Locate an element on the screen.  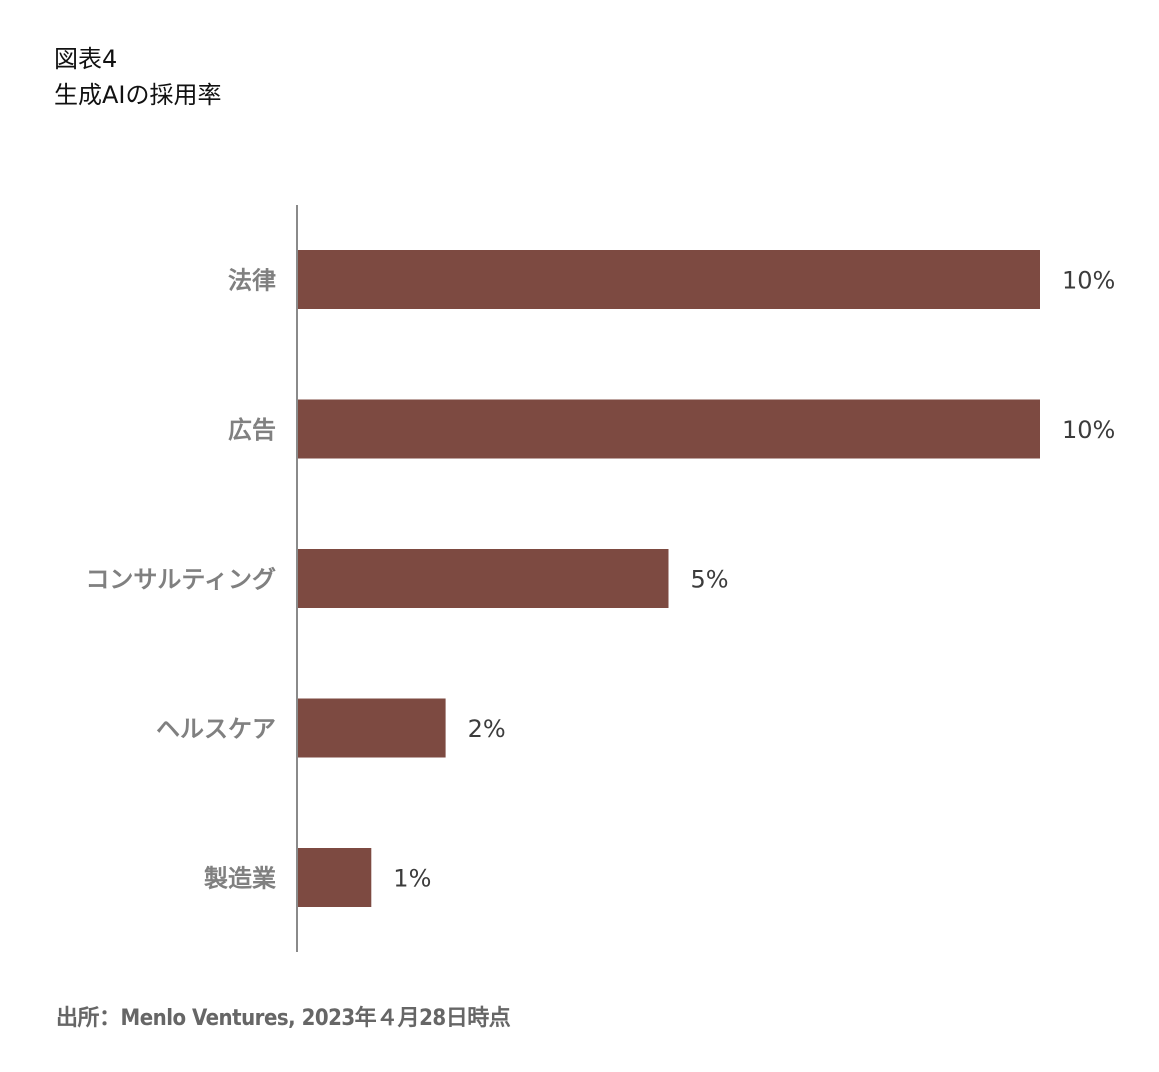
chart-title: 生成AIの採用率 is located at coordinates (138, 95).